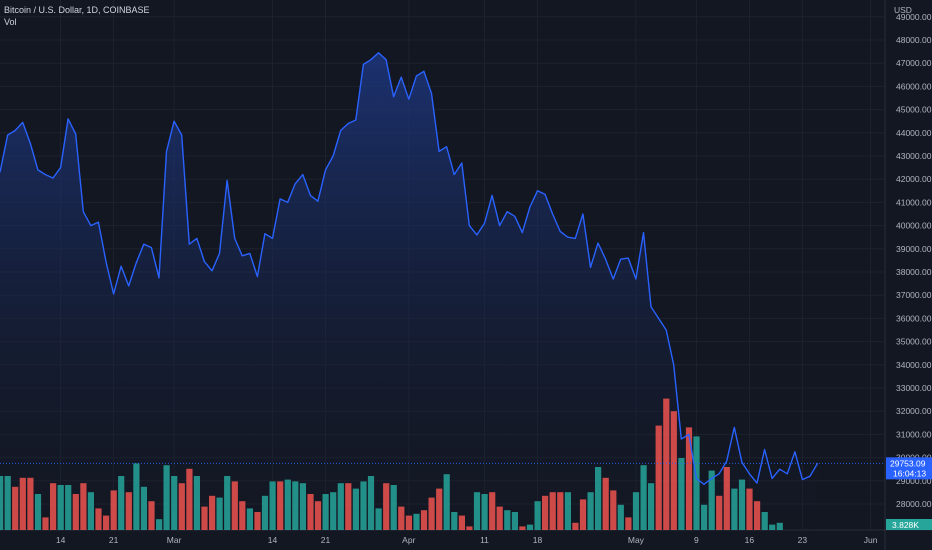 Image resolution: width=932 pixels, height=550 pixels. Describe the element at coordinates (909, 524) in the screenshot. I see `volume-tag` at that location.